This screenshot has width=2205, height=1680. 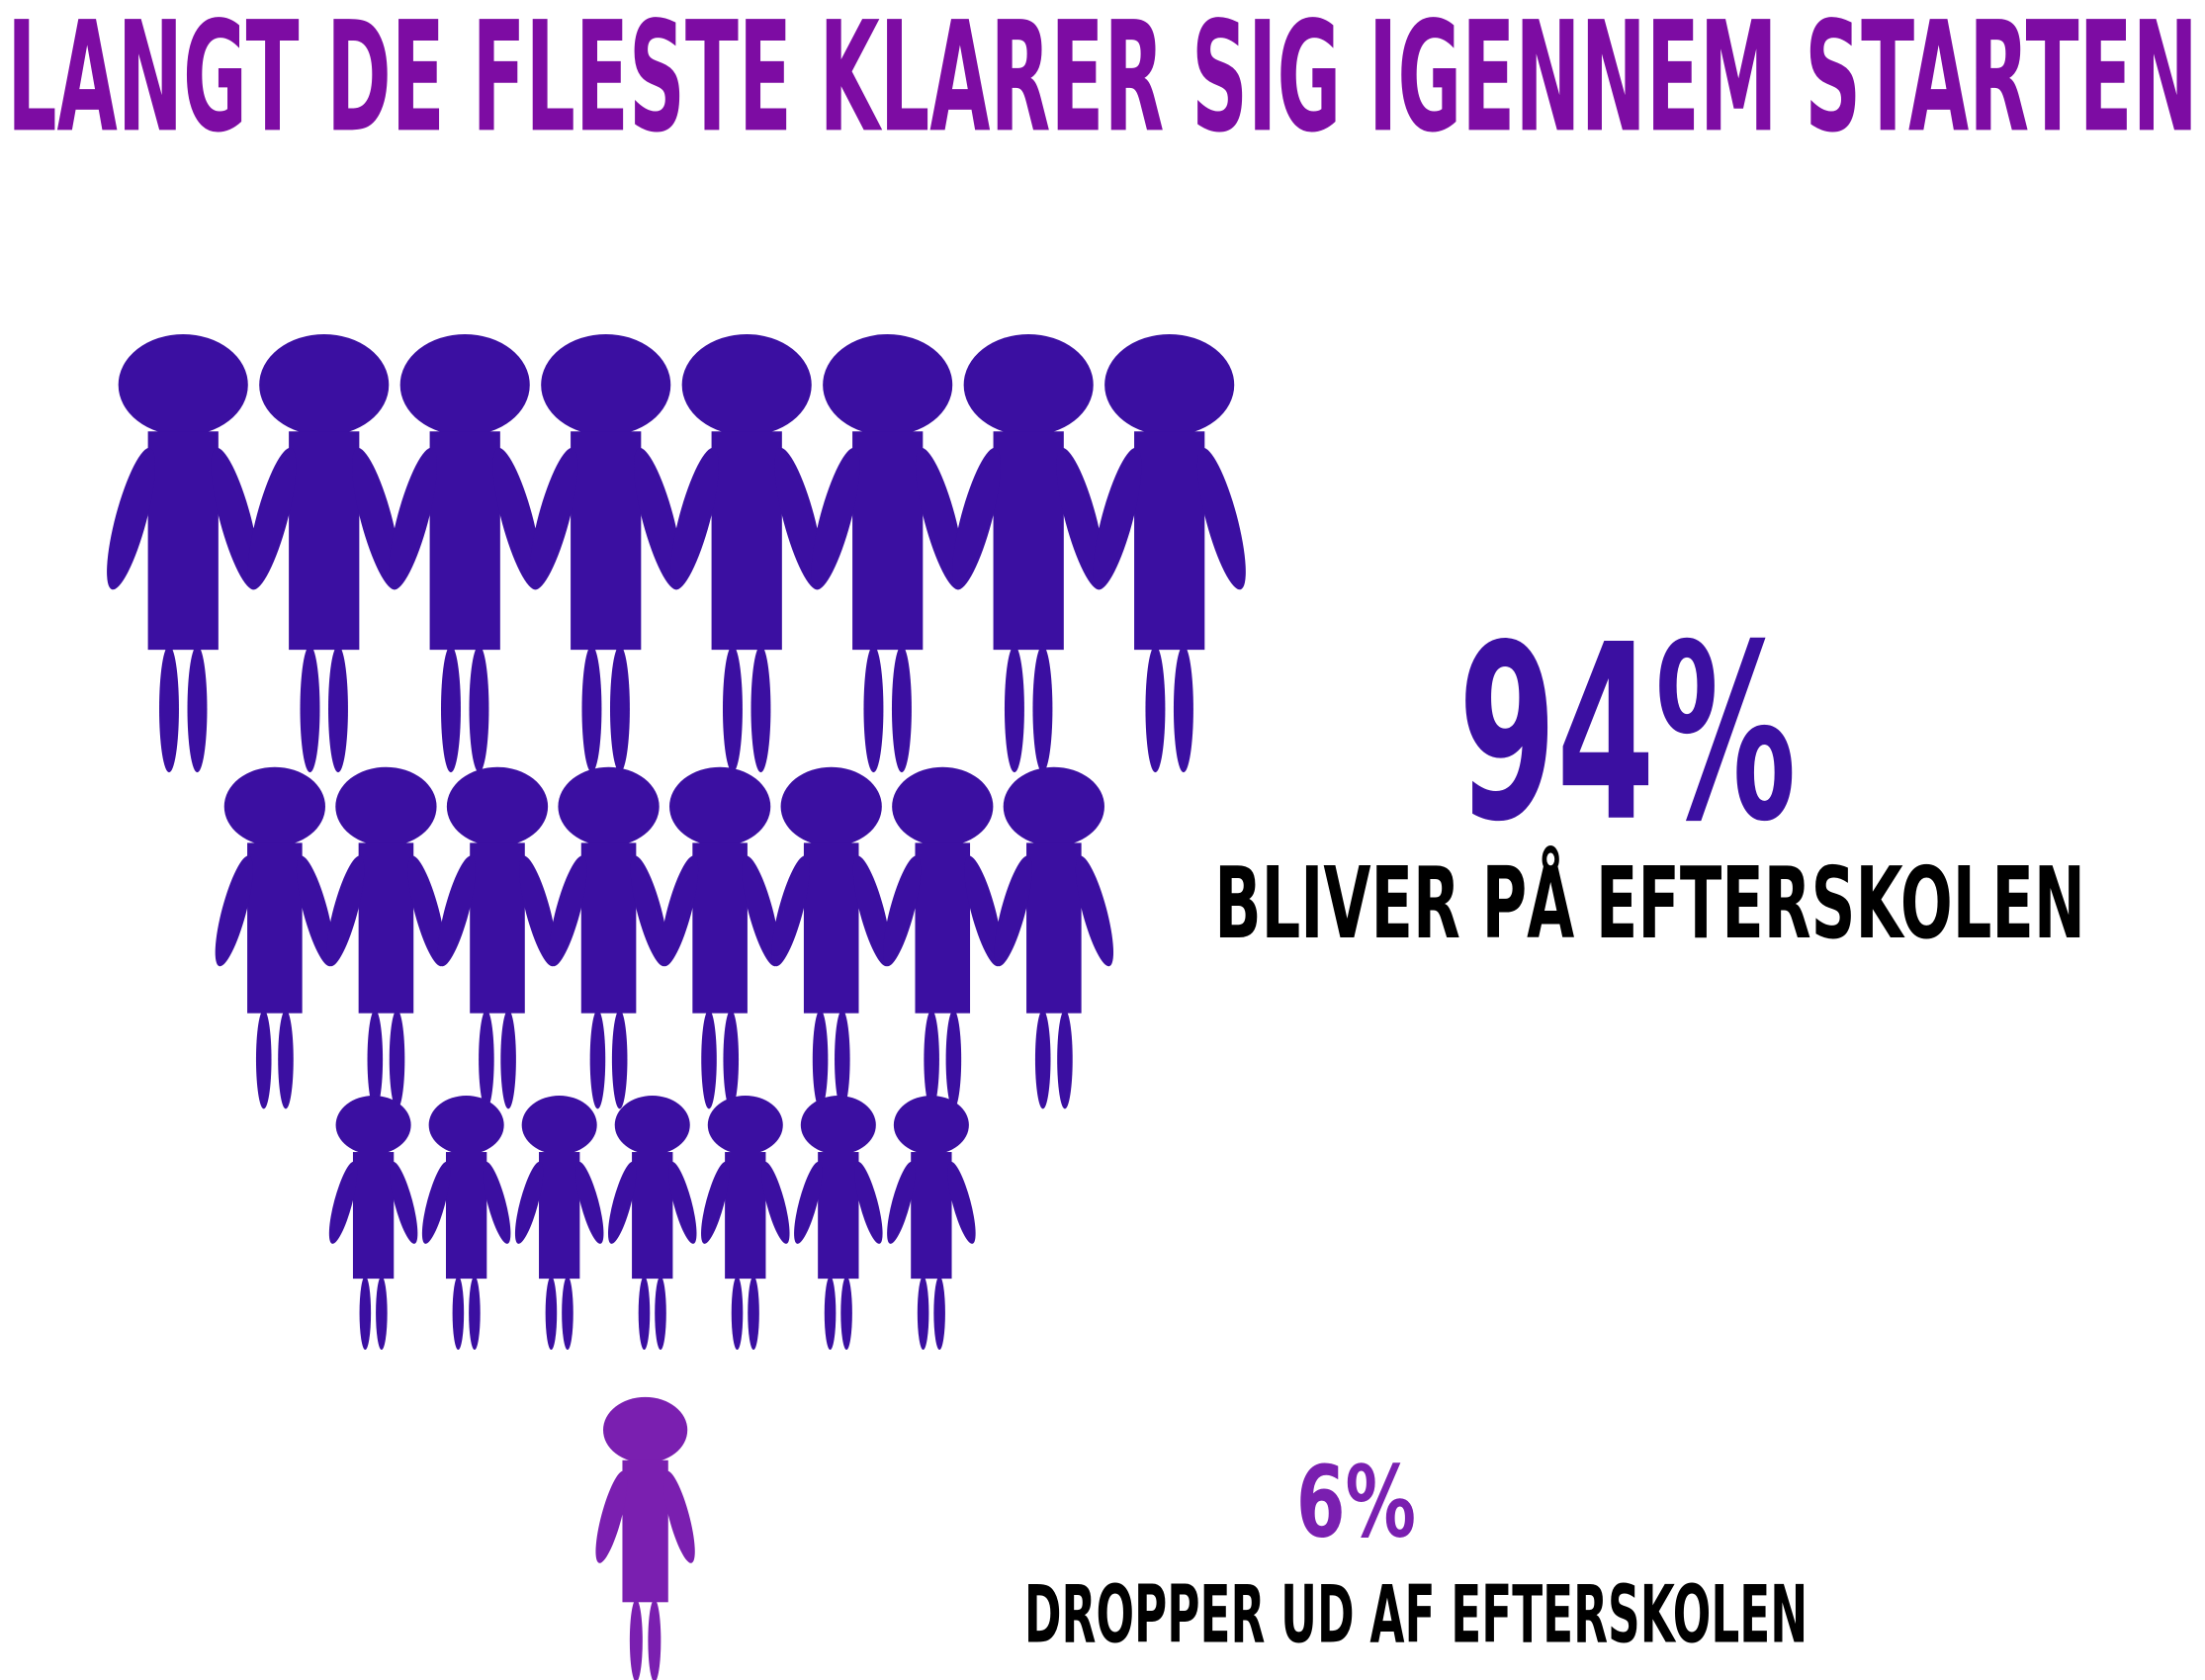 I want to click on category-label: BLIVER PÅ EFTERSKOLEN, so click(x=1650, y=903).